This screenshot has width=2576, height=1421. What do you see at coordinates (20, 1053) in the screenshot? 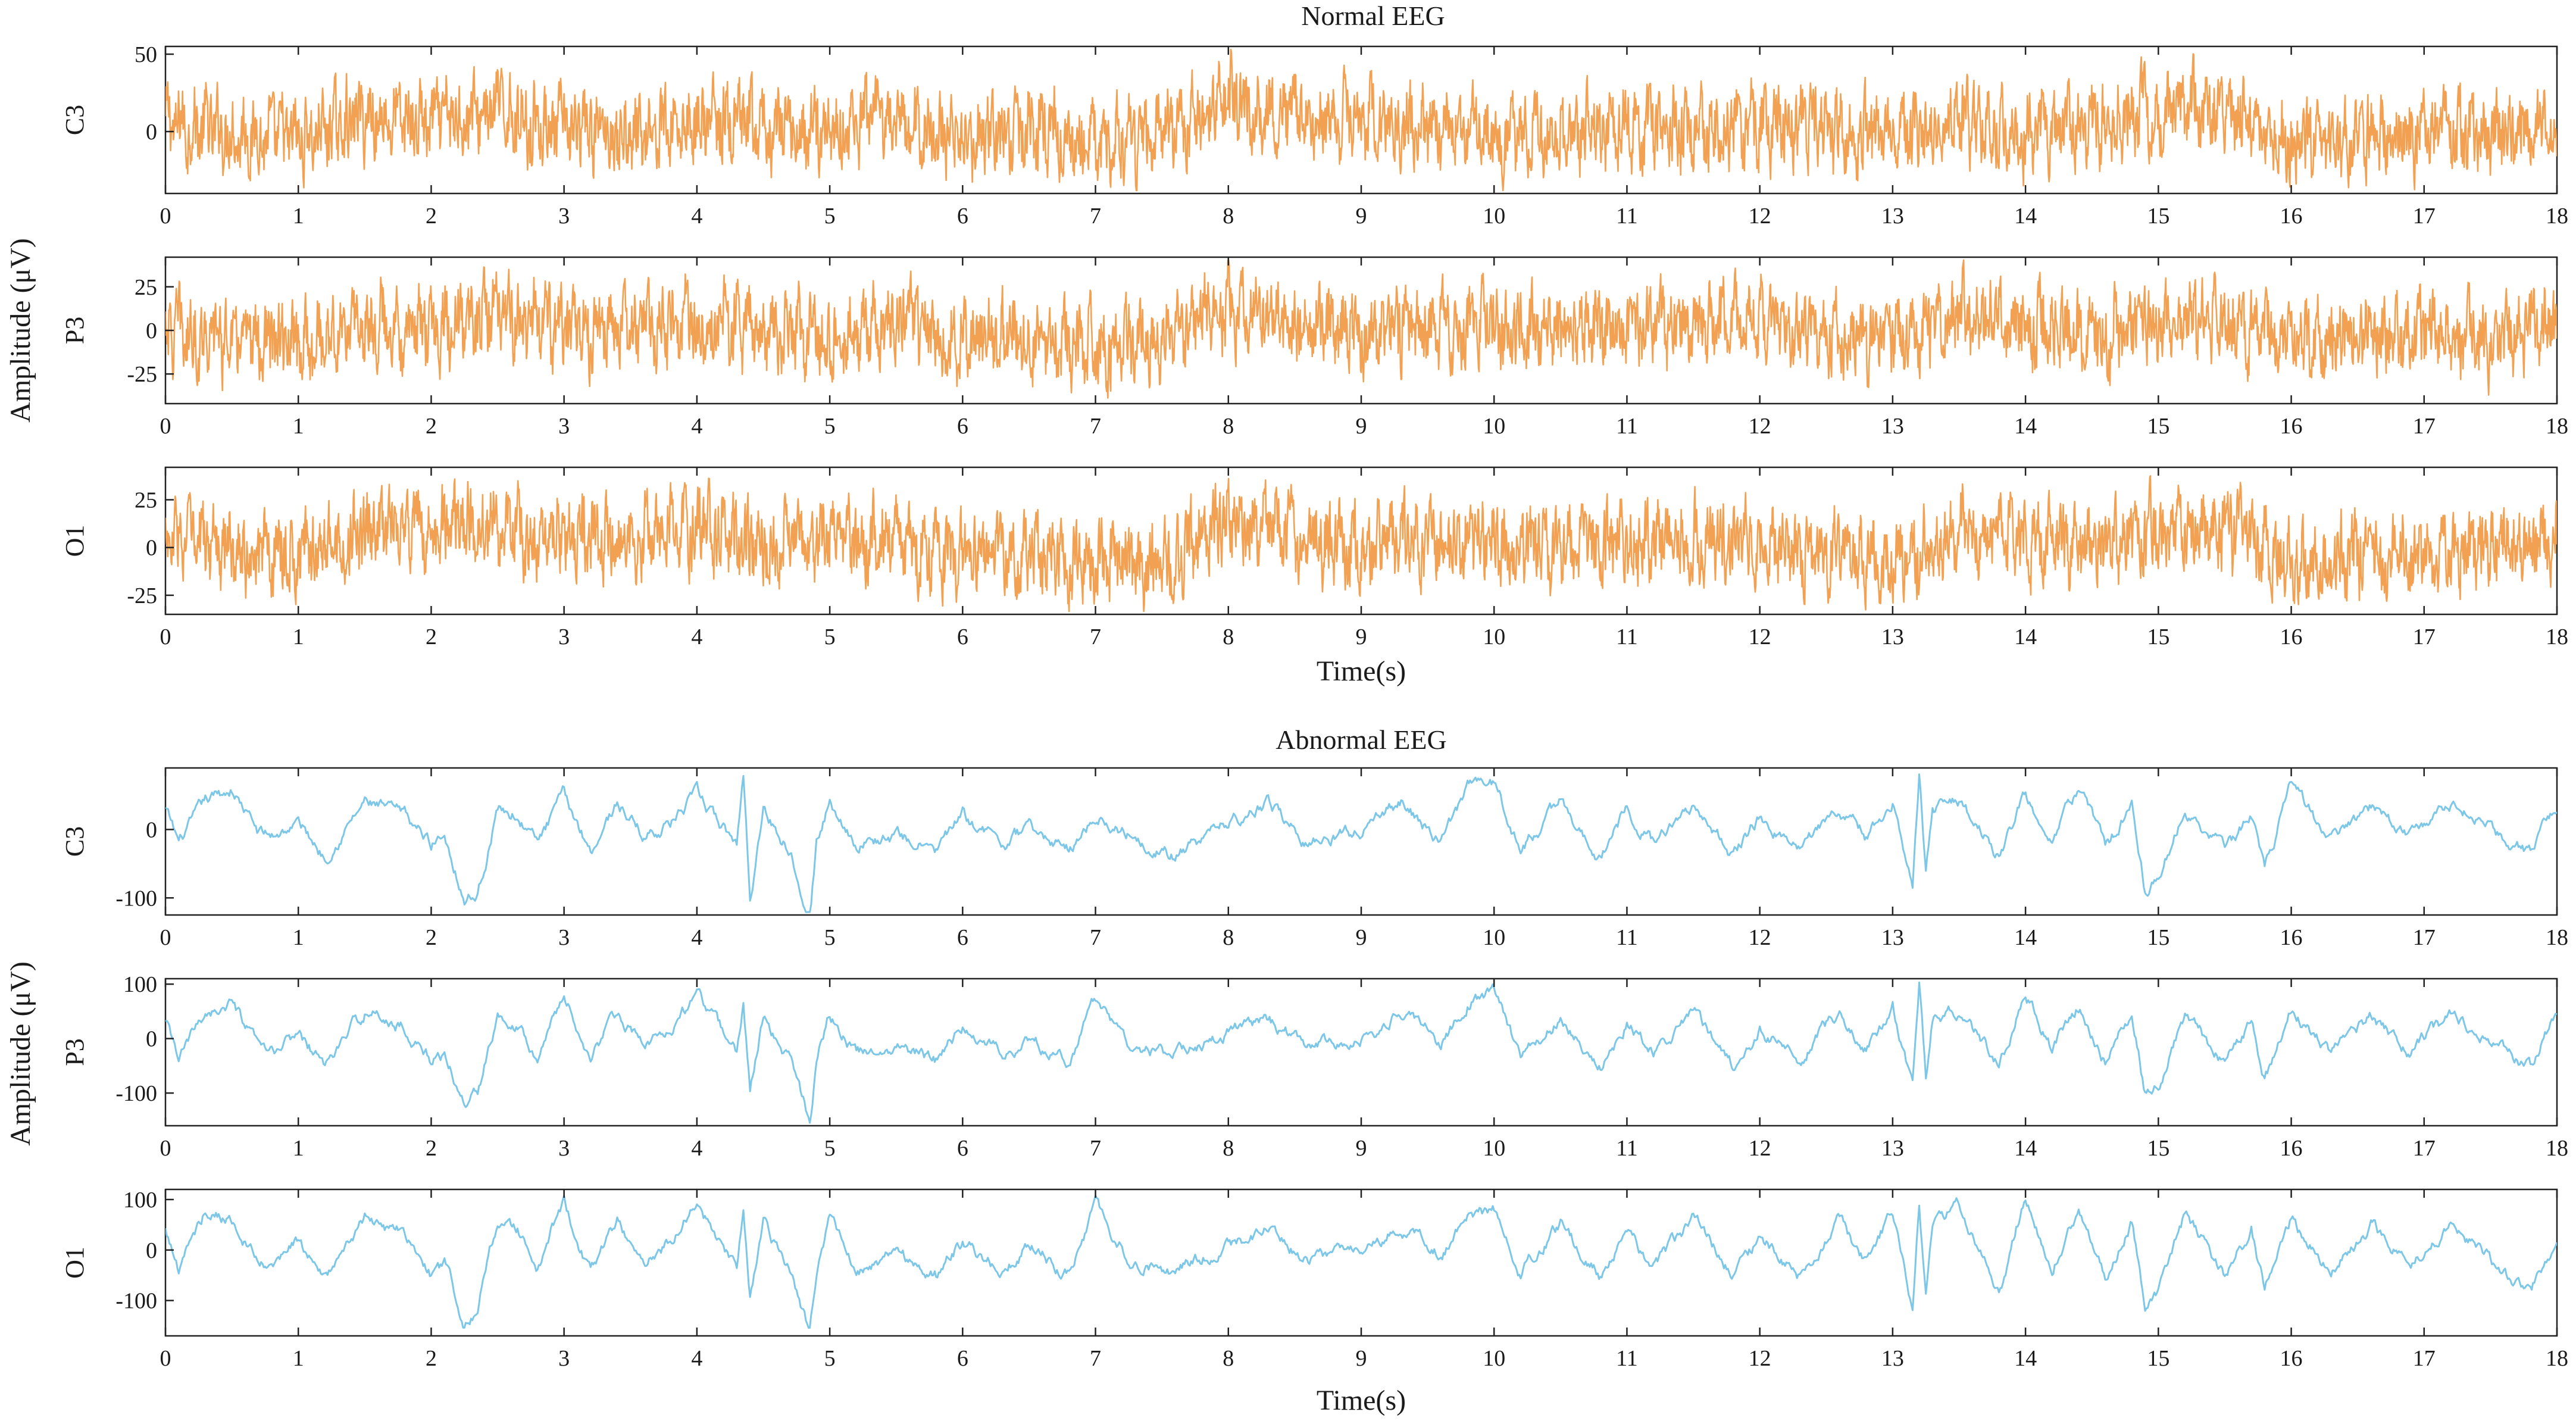
I see `y-axis-label: Amplitude (μV)` at bounding box center [20, 1053].